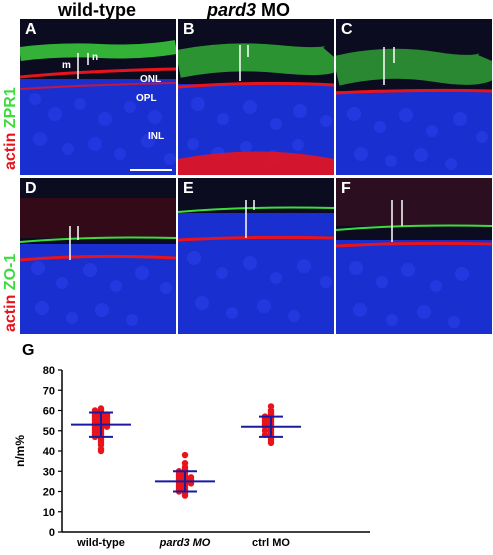  Describe the element at coordinates (11, 293) in the screenshot. I see `row-label-zo1: actin ZO-1` at that location.